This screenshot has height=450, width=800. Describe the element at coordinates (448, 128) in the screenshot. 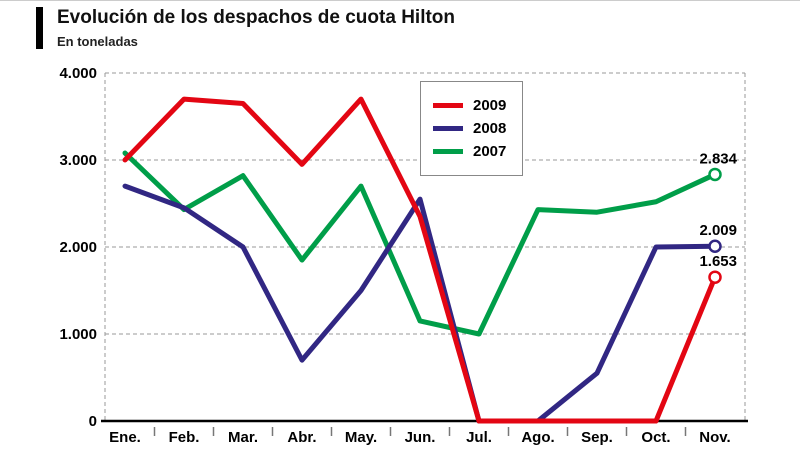

I see `legend-swatch-2008` at that location.